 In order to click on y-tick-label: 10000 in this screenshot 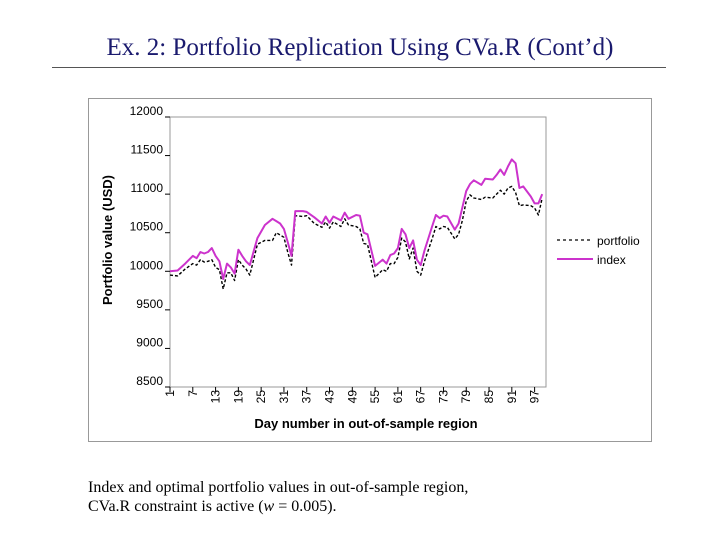, I will do `click(147, 265)`.